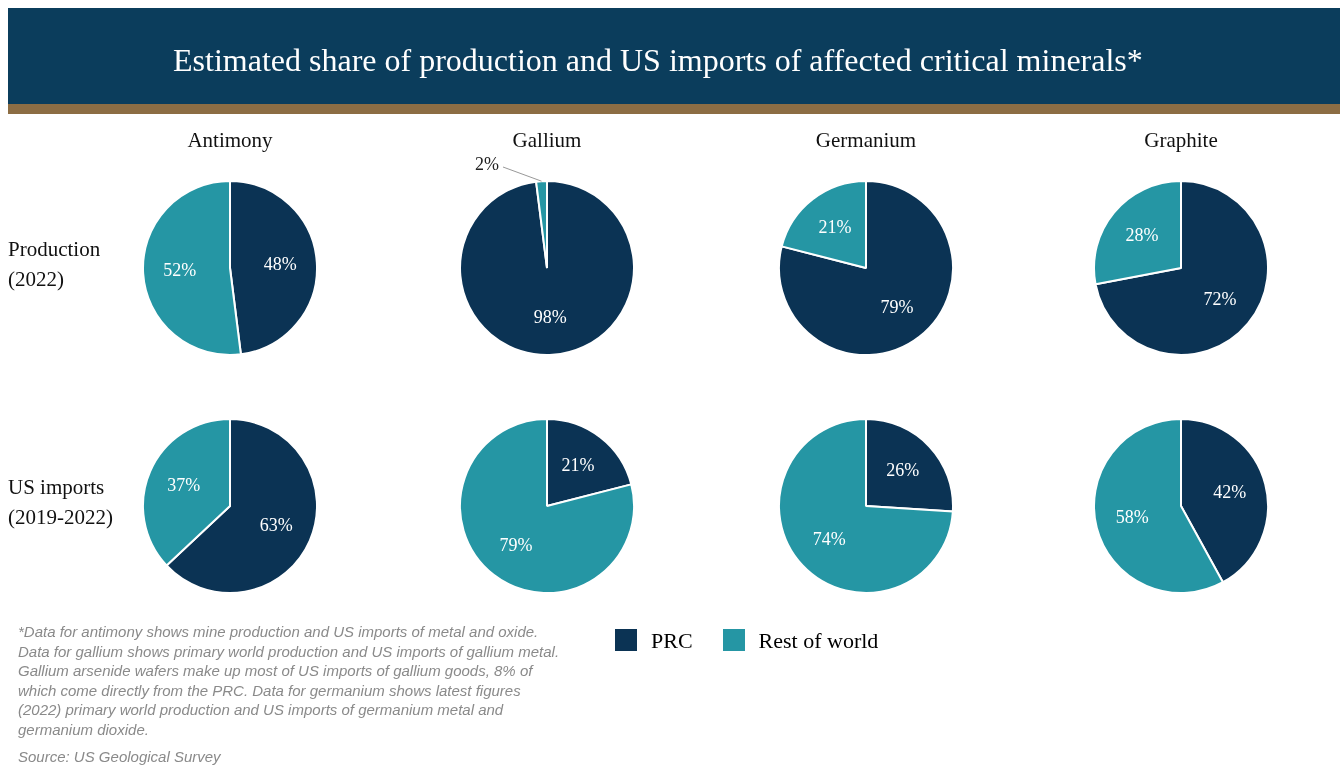  What do you see at coordinates (818, 640) in the screenshot?
I see `legend-label: Rest of world` at bounding box center [818, 640].